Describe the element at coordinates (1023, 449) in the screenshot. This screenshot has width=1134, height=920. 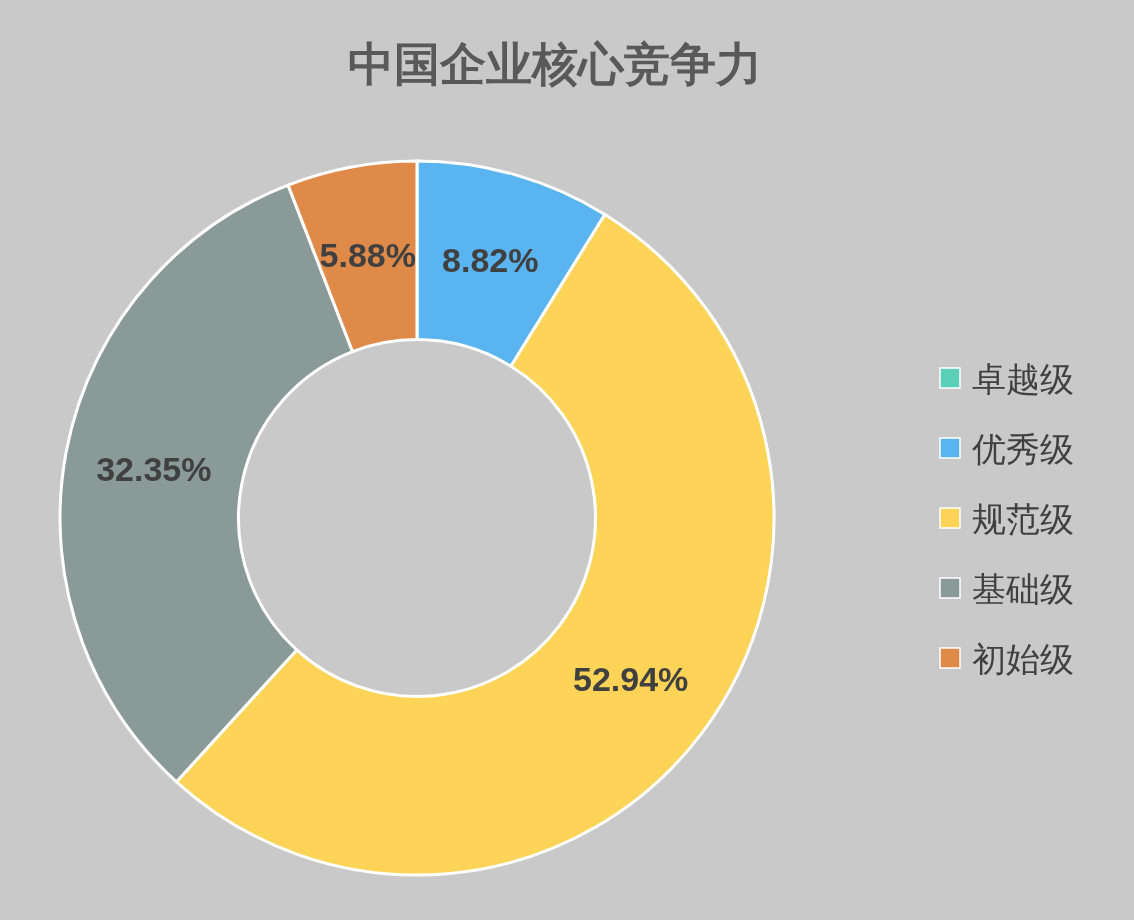
I see `legend-label: 优秀级` at that location.